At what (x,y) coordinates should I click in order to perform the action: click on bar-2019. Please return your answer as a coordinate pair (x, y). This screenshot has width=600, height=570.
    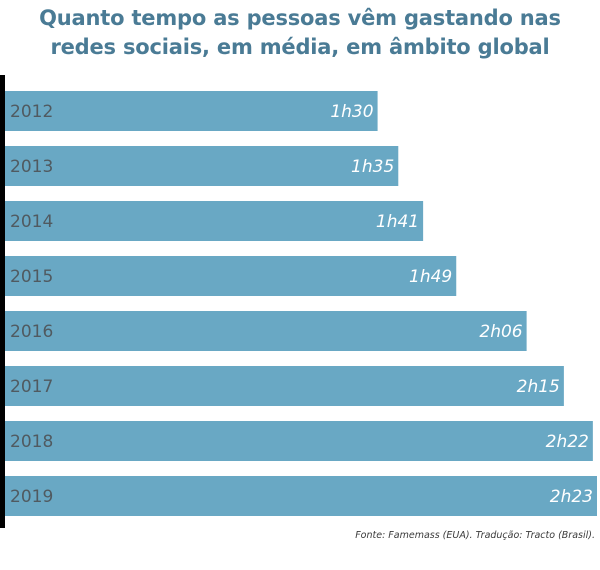
    Looking at the image, I should click on (301, 496).